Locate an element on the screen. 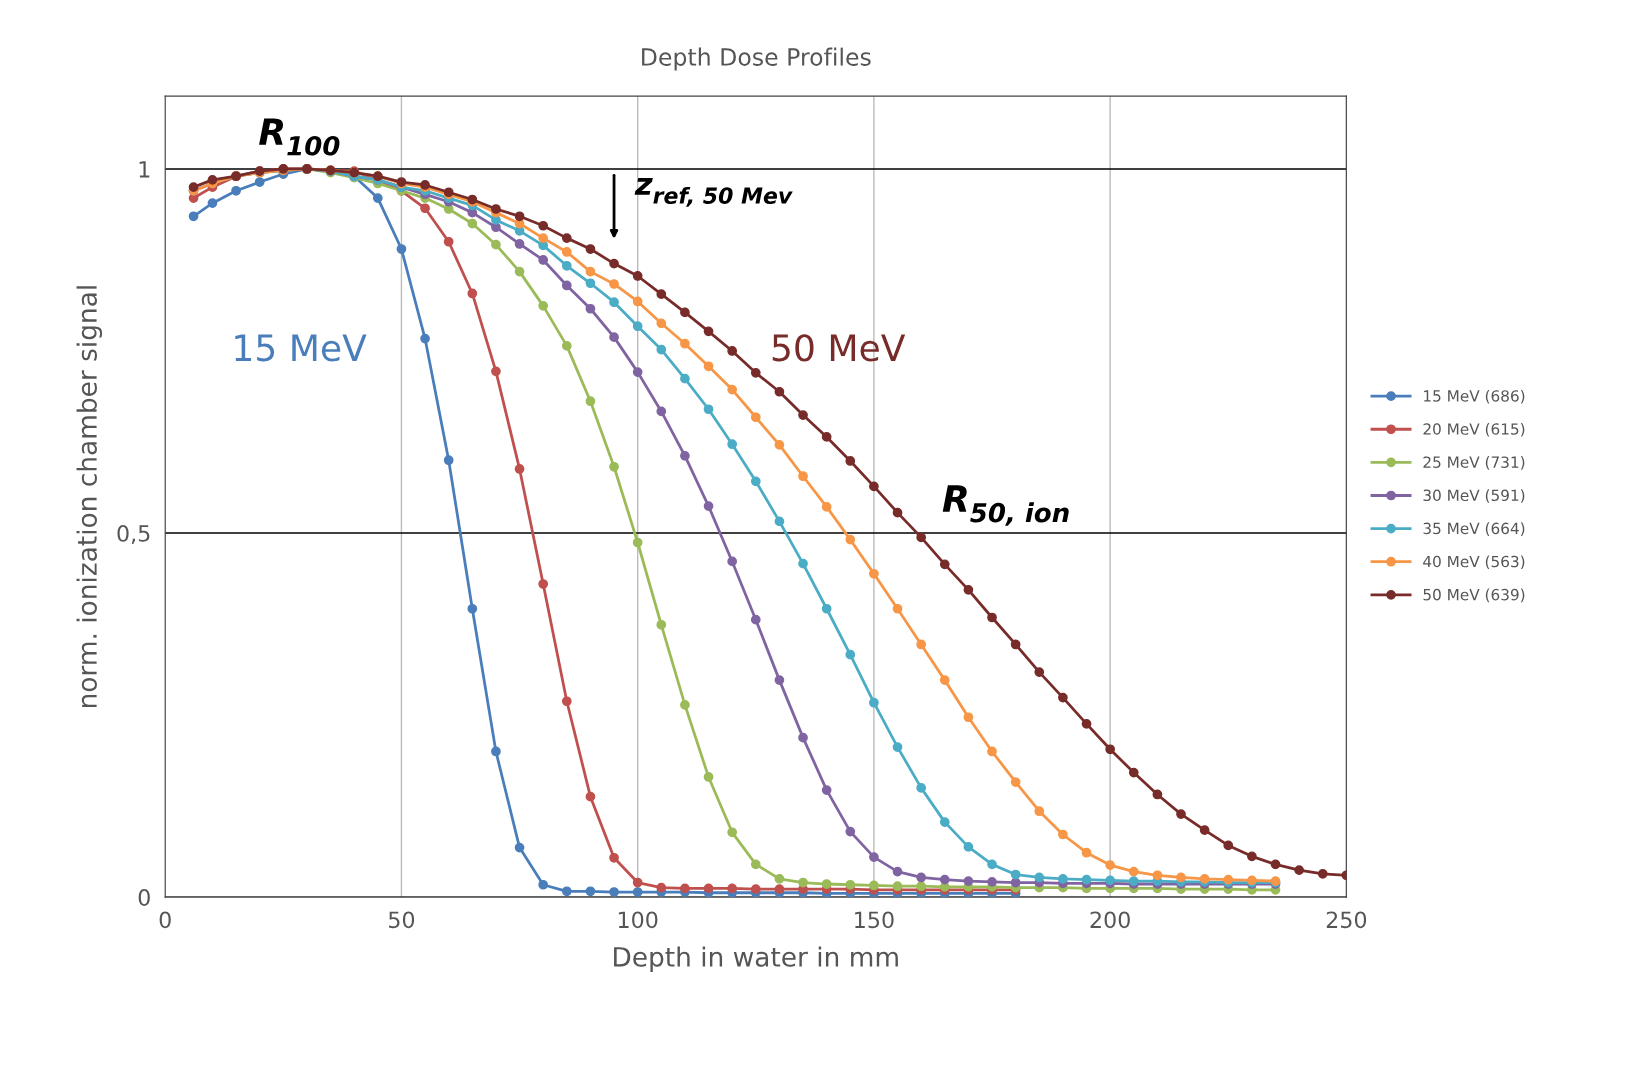  y-tick-label: 0 is located at coordinates (144, 897).